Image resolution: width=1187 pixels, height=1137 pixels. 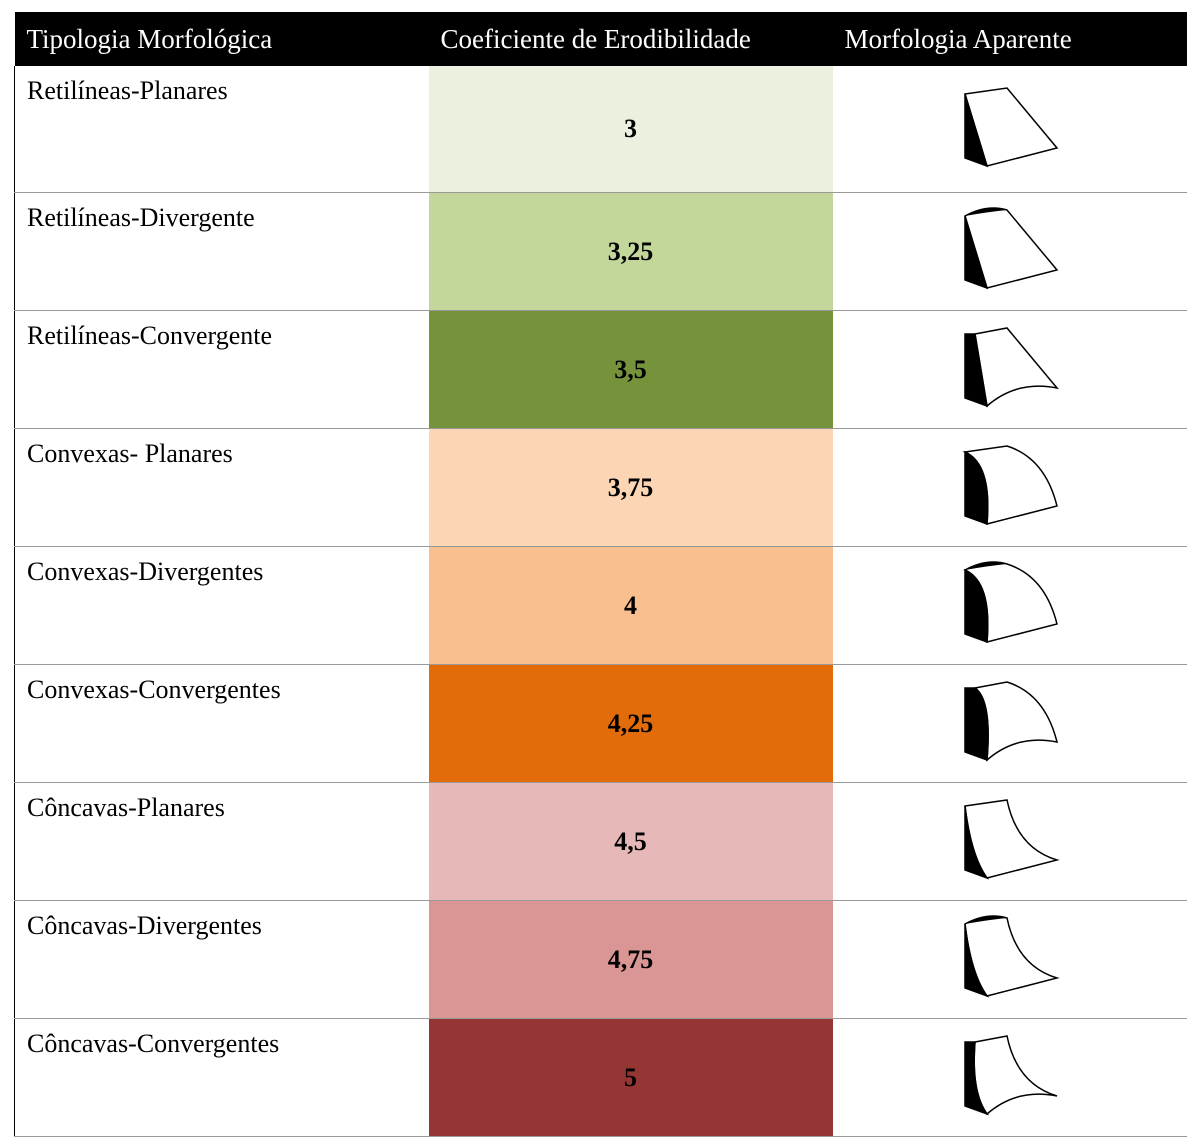 What do you see at coordinates (222, 842) in the screenshot?
I see `typology-cell: Côncavas-Planares` at bounding box center [222, 842].